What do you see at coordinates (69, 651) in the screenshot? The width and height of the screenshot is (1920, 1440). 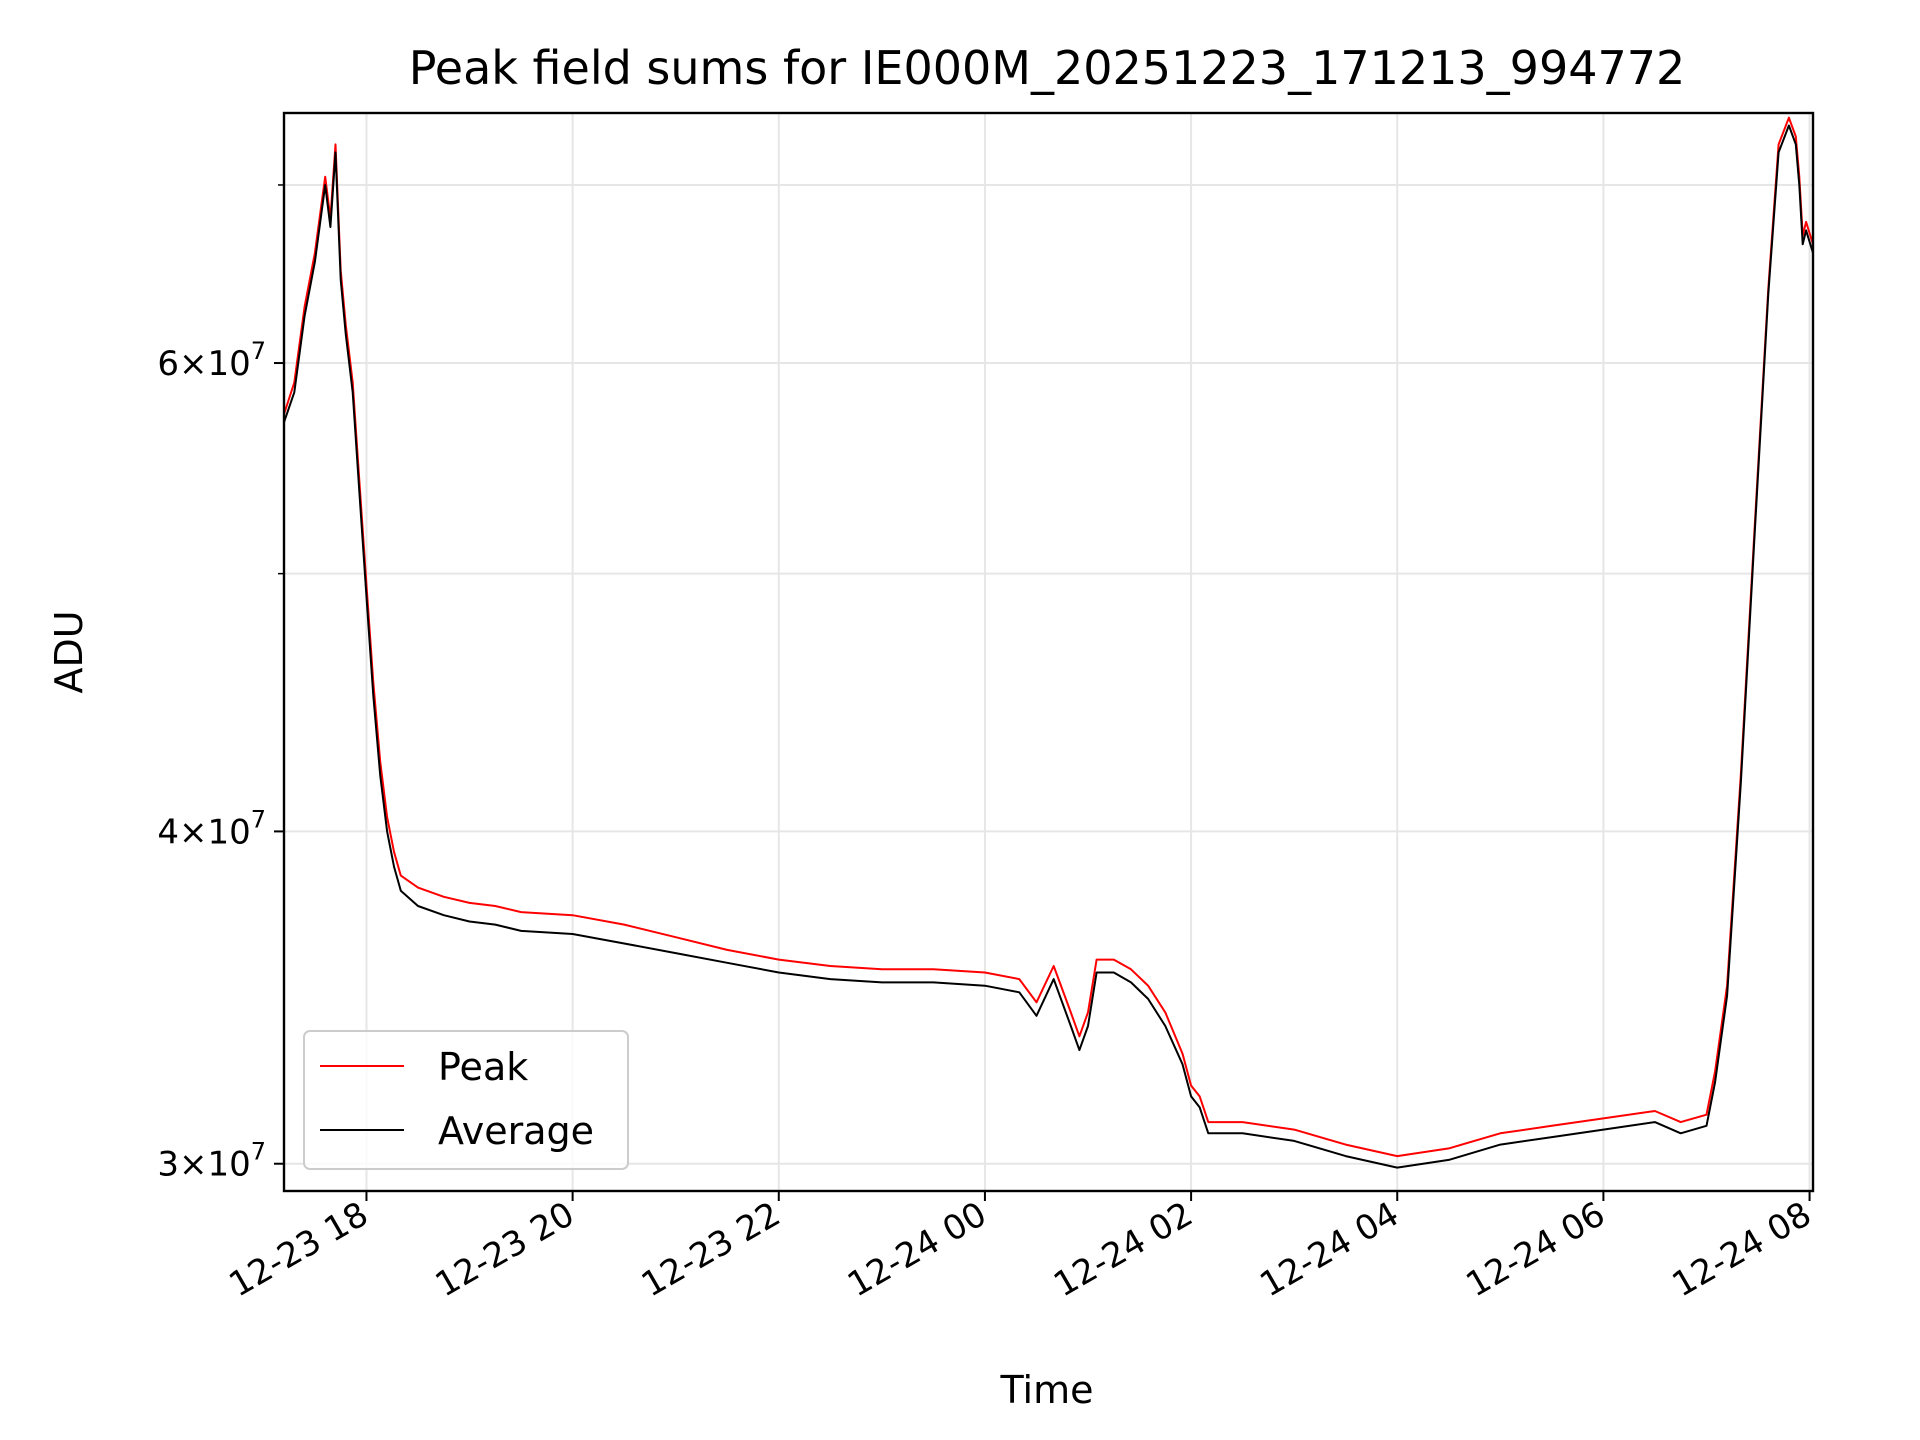 I see `y-axis-label: ADU` at bounding box center [69, 651].